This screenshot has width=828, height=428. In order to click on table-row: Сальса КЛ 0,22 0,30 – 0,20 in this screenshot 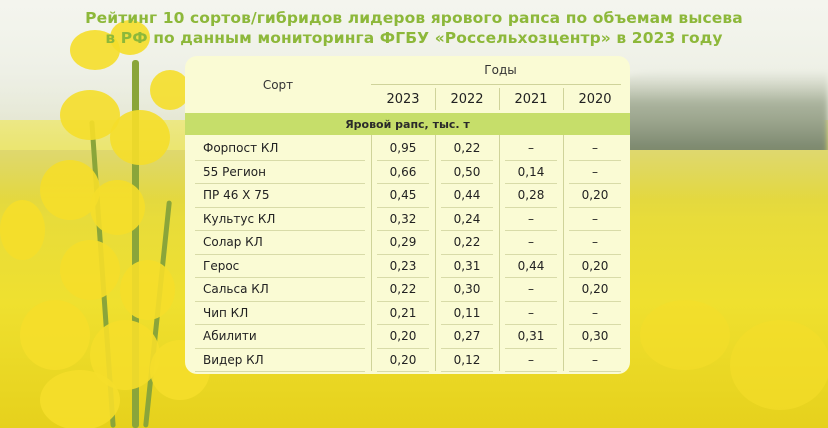, I will do `click(407, 290)`.